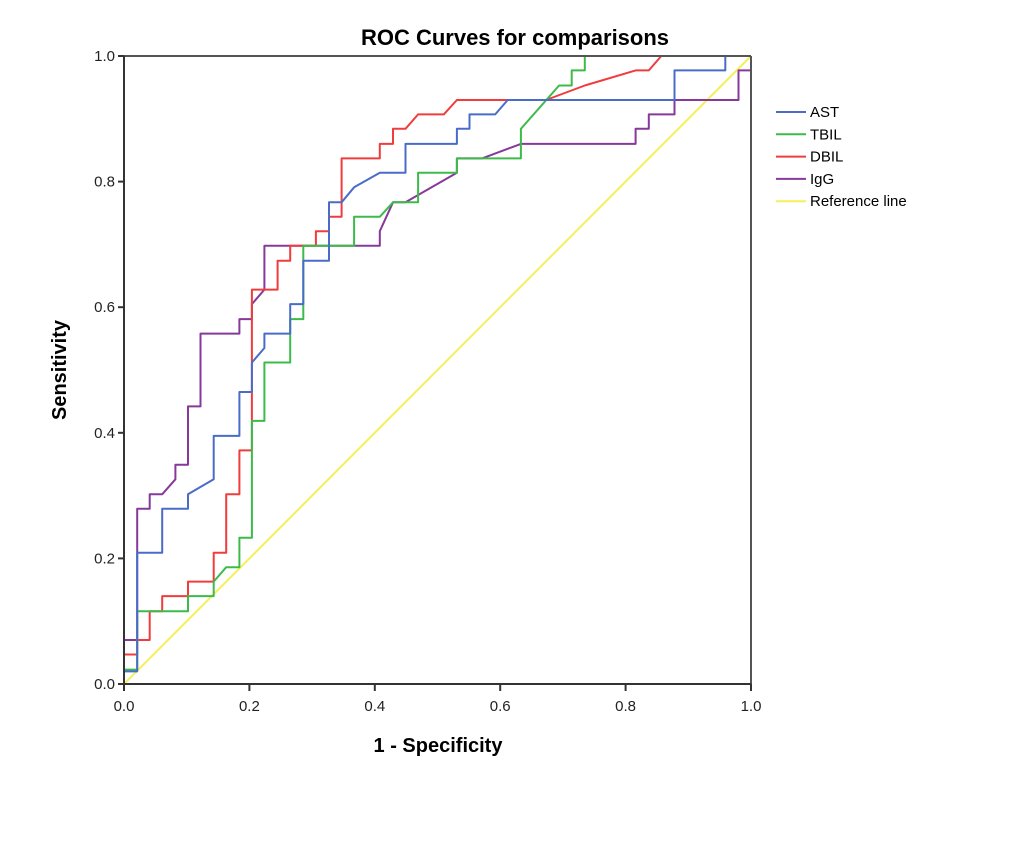 The height and width of the screenshot is (866, 1029). I want to click on x-tick-label: 0.4, so click(374, 706).